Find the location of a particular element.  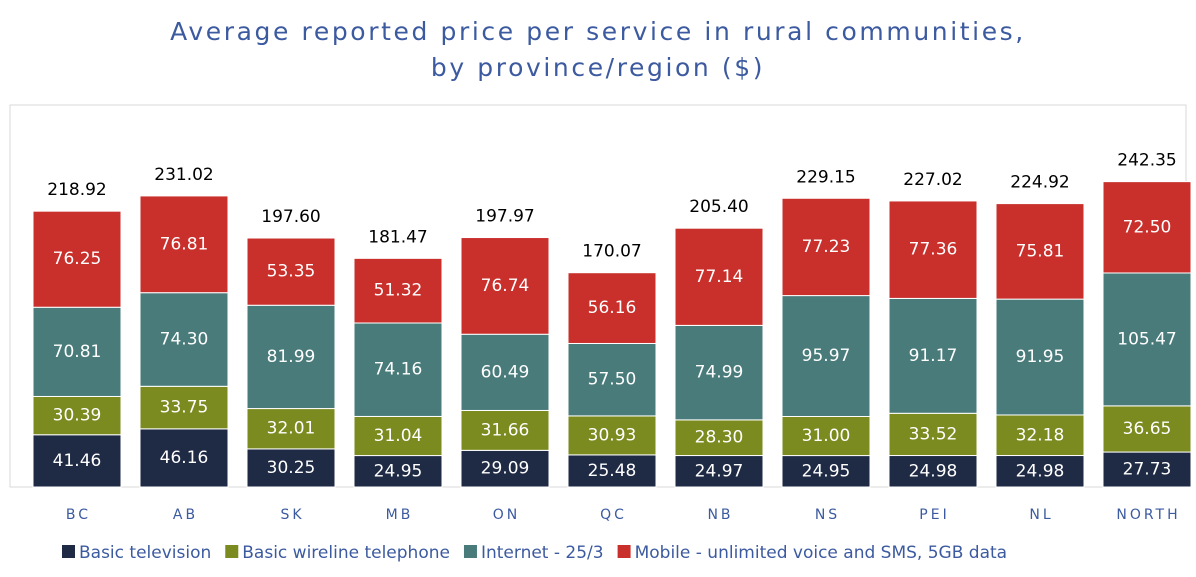

data-label: 25.48 is located at coordinates (612, 471).